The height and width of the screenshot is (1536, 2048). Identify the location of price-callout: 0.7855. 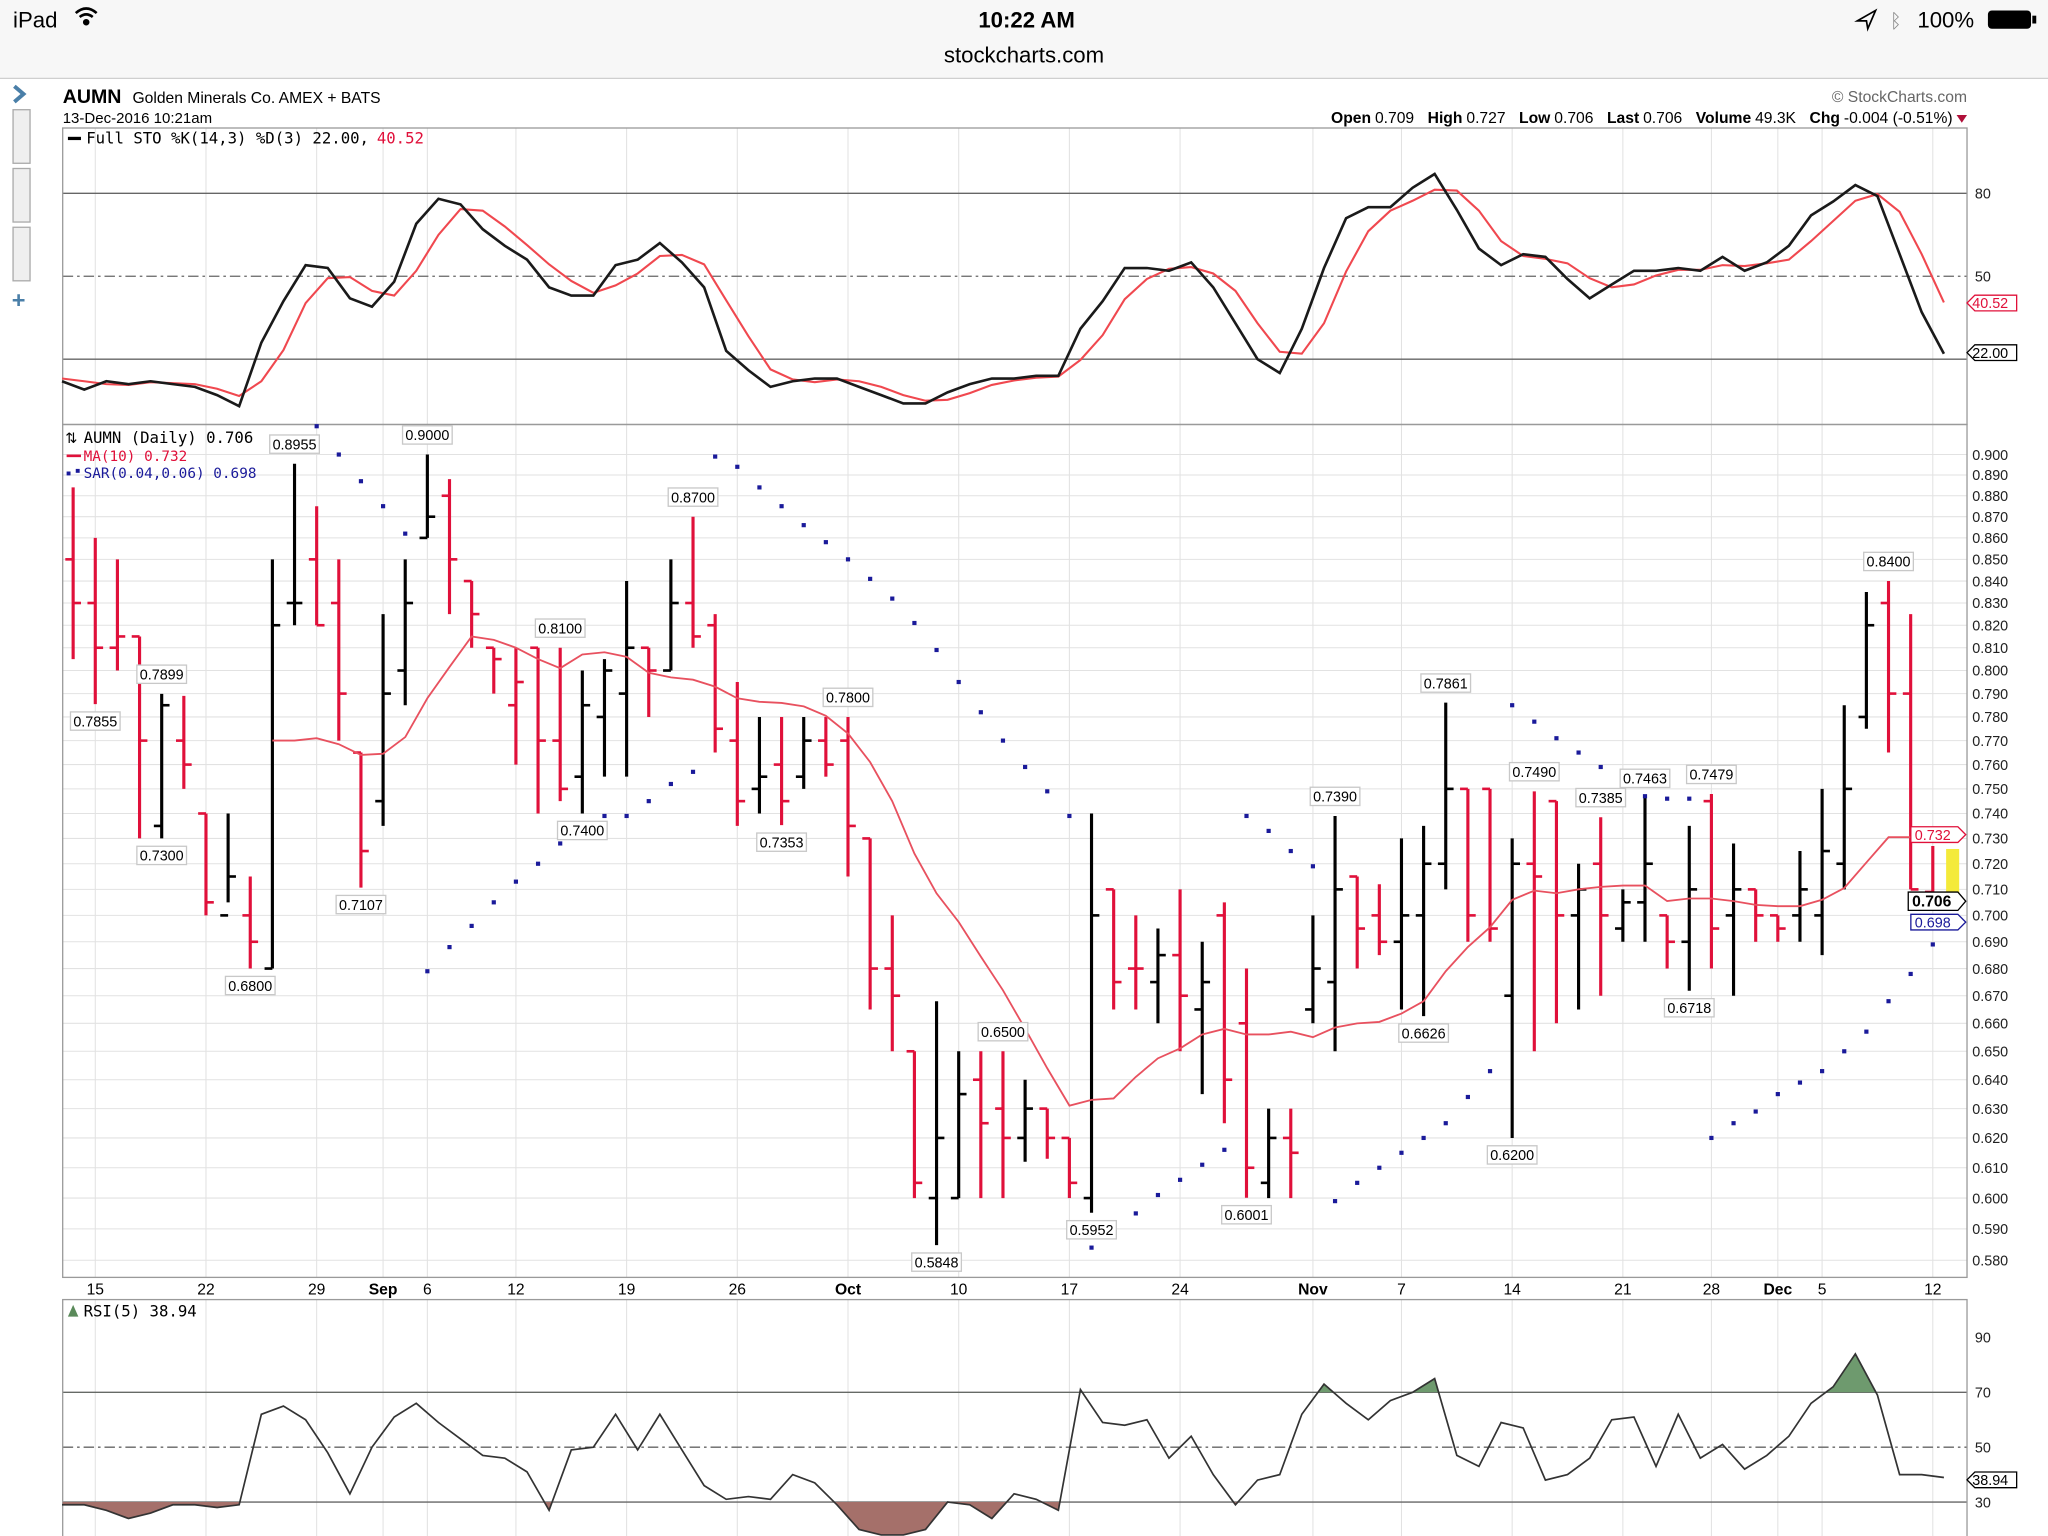
(95, 721).